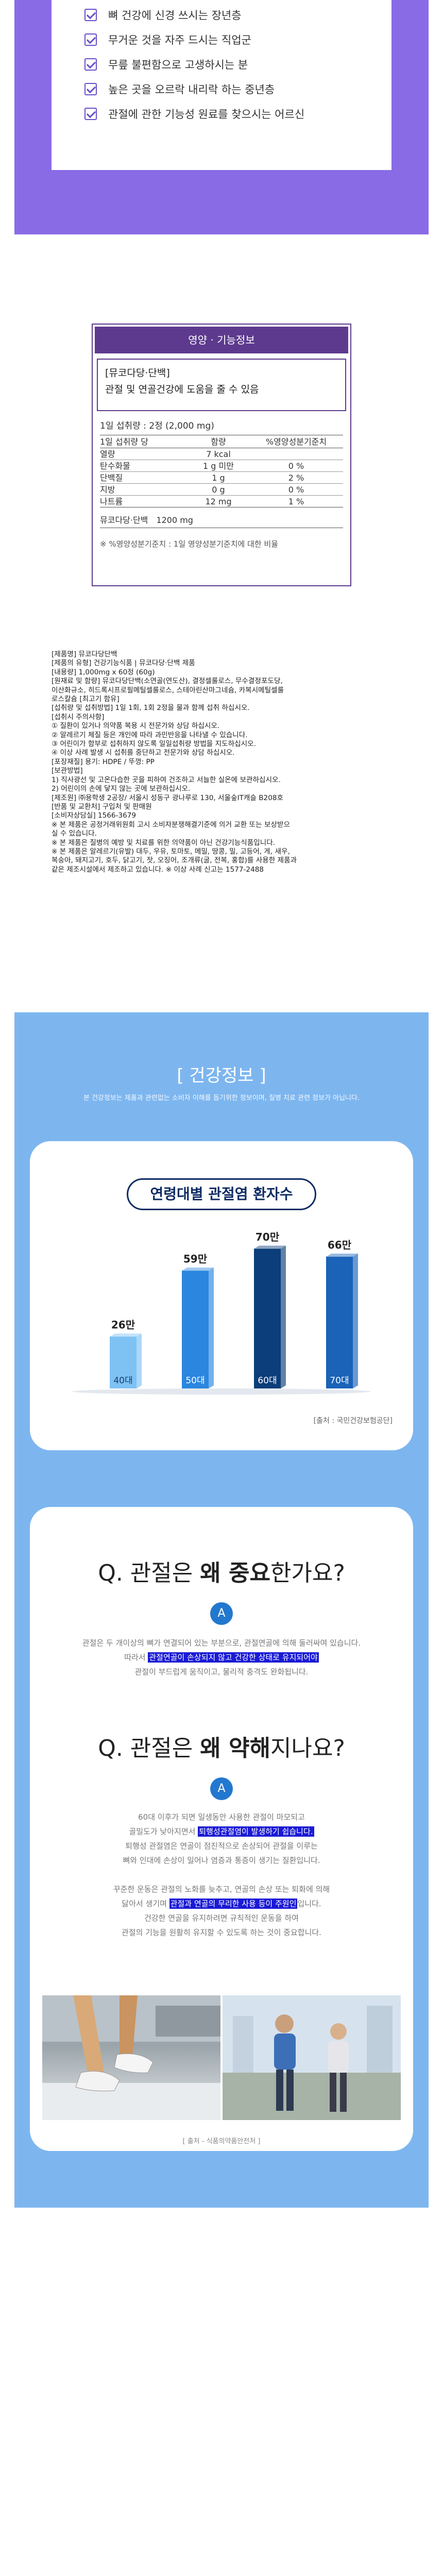 The height and width of the screenshot is (2576, 443). Describe the element at coordinates (221, 2141) in the screenshot. I see `qa-source: [ 출처 - 식품의약품안전처 ]` at that location.